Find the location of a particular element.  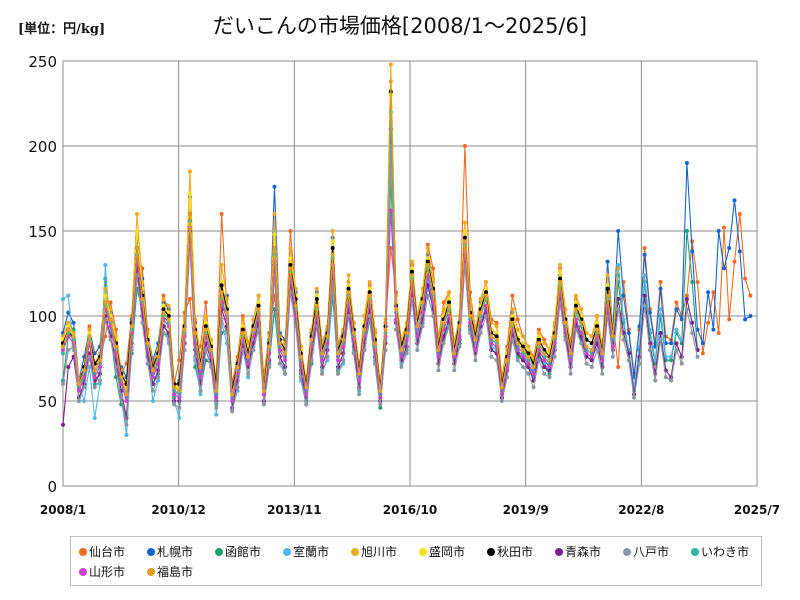

x-tick-label: 2025/7 is located at coordinates (757, 510).